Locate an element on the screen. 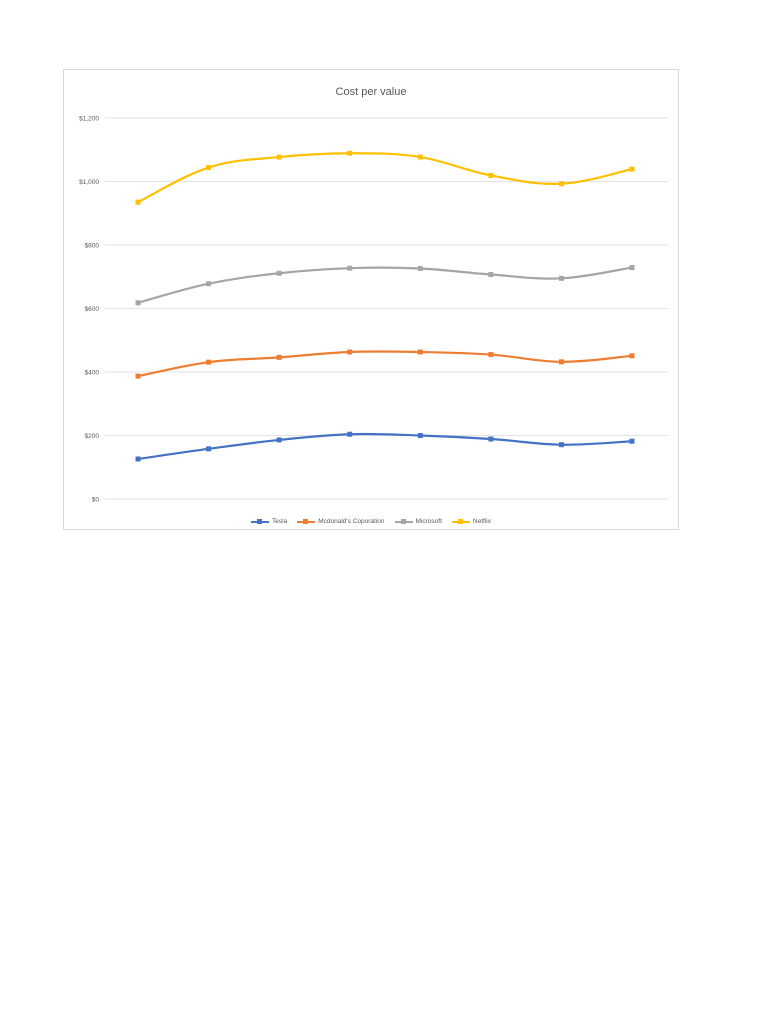 This screenshot has width=768, height=1024. y-tick-label: $0 is located at coordinates (96, 500).